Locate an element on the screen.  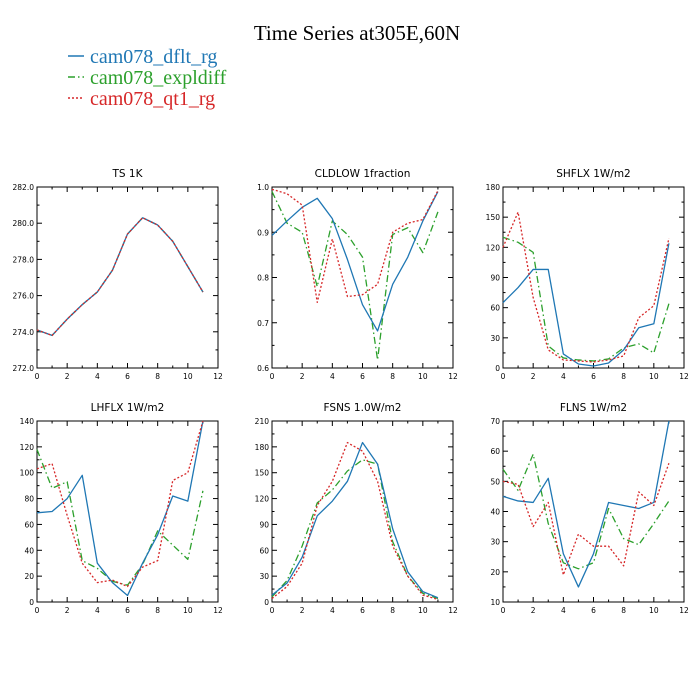
x-tick-label-1-2: 4 is located at coordinates (332, 376).